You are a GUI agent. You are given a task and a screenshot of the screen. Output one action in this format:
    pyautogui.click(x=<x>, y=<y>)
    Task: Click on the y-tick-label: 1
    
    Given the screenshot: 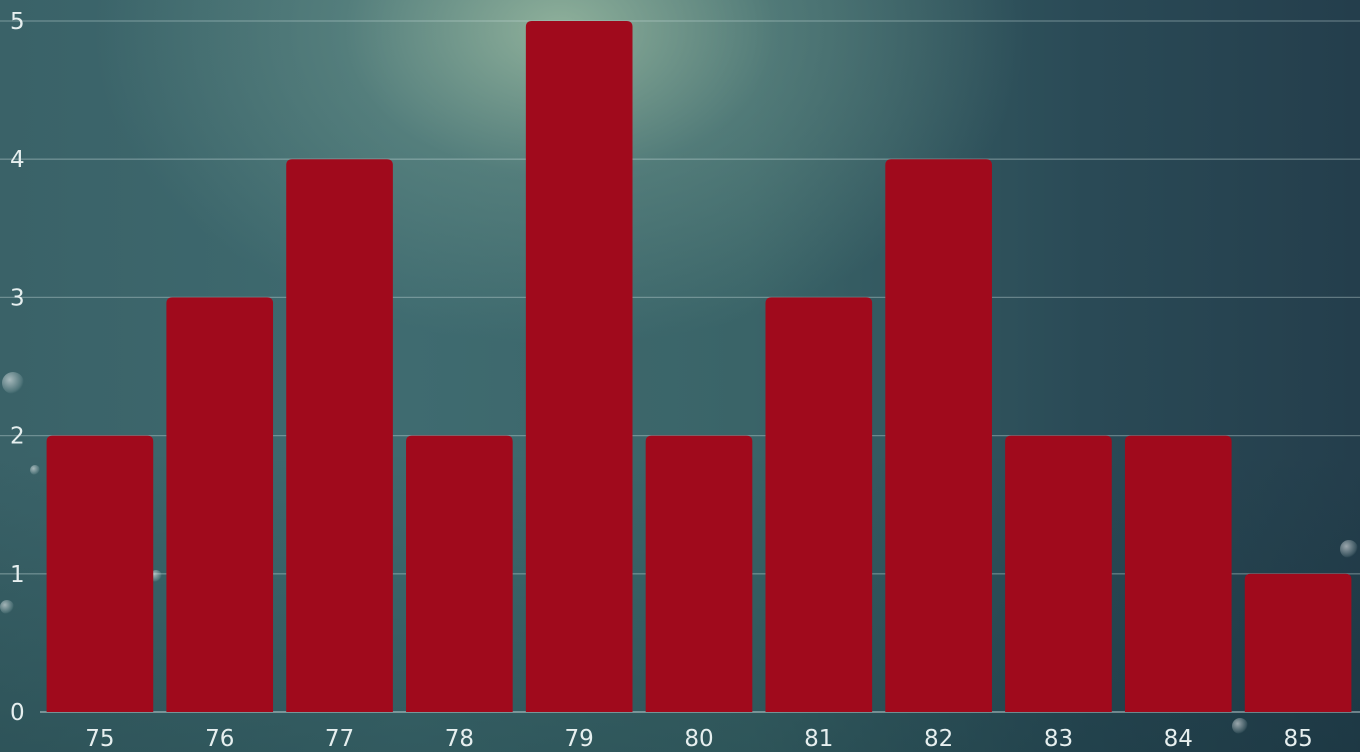 What is the action you would take?
    pyautogui.click(x=17, y=575)
    